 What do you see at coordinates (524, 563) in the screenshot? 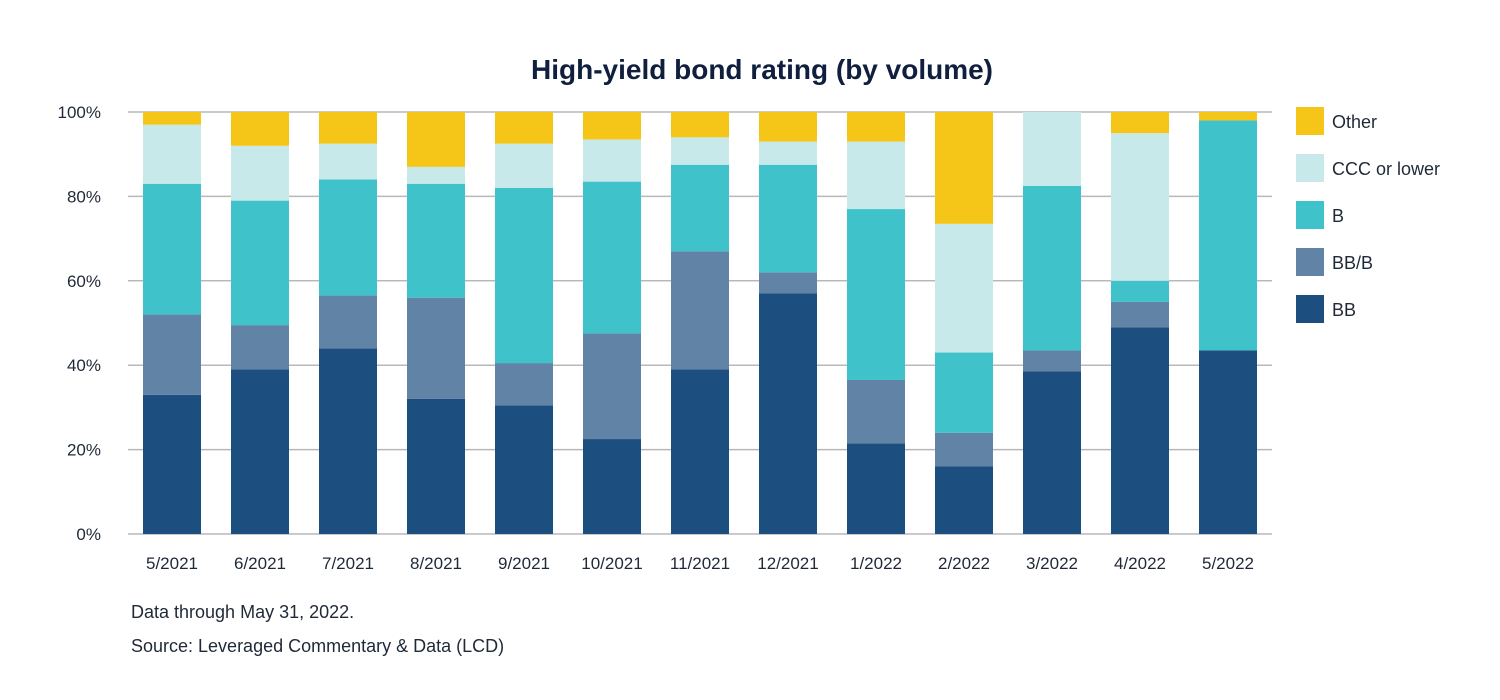
I see `x-tick-label: 9/2021` at bounding box center [524, 563].